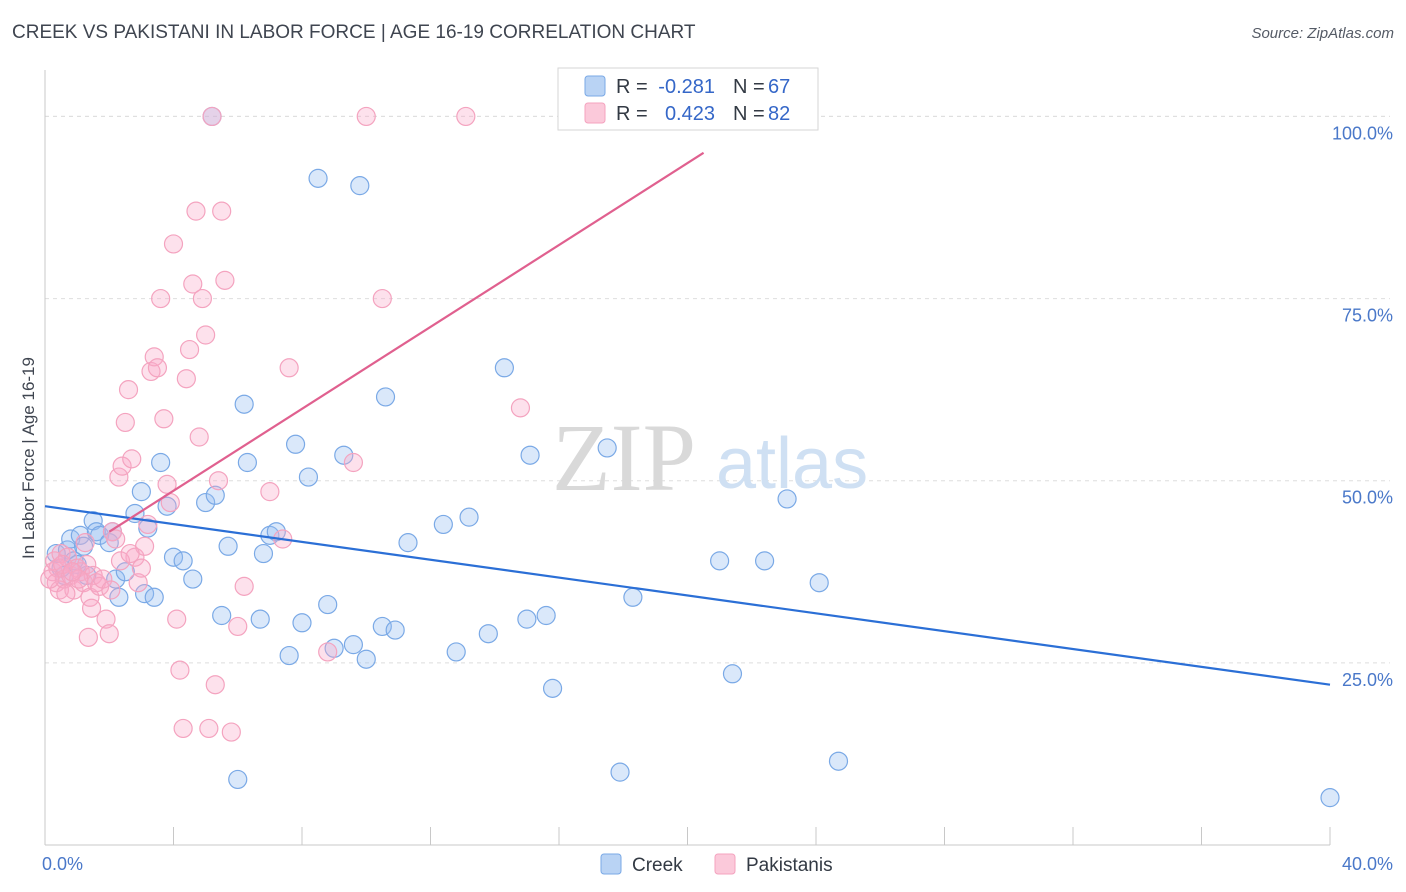  Describe the element at coordinates (690, 114) in the screenshot. I see `pakistanis-r-value: 0.423` at that location.